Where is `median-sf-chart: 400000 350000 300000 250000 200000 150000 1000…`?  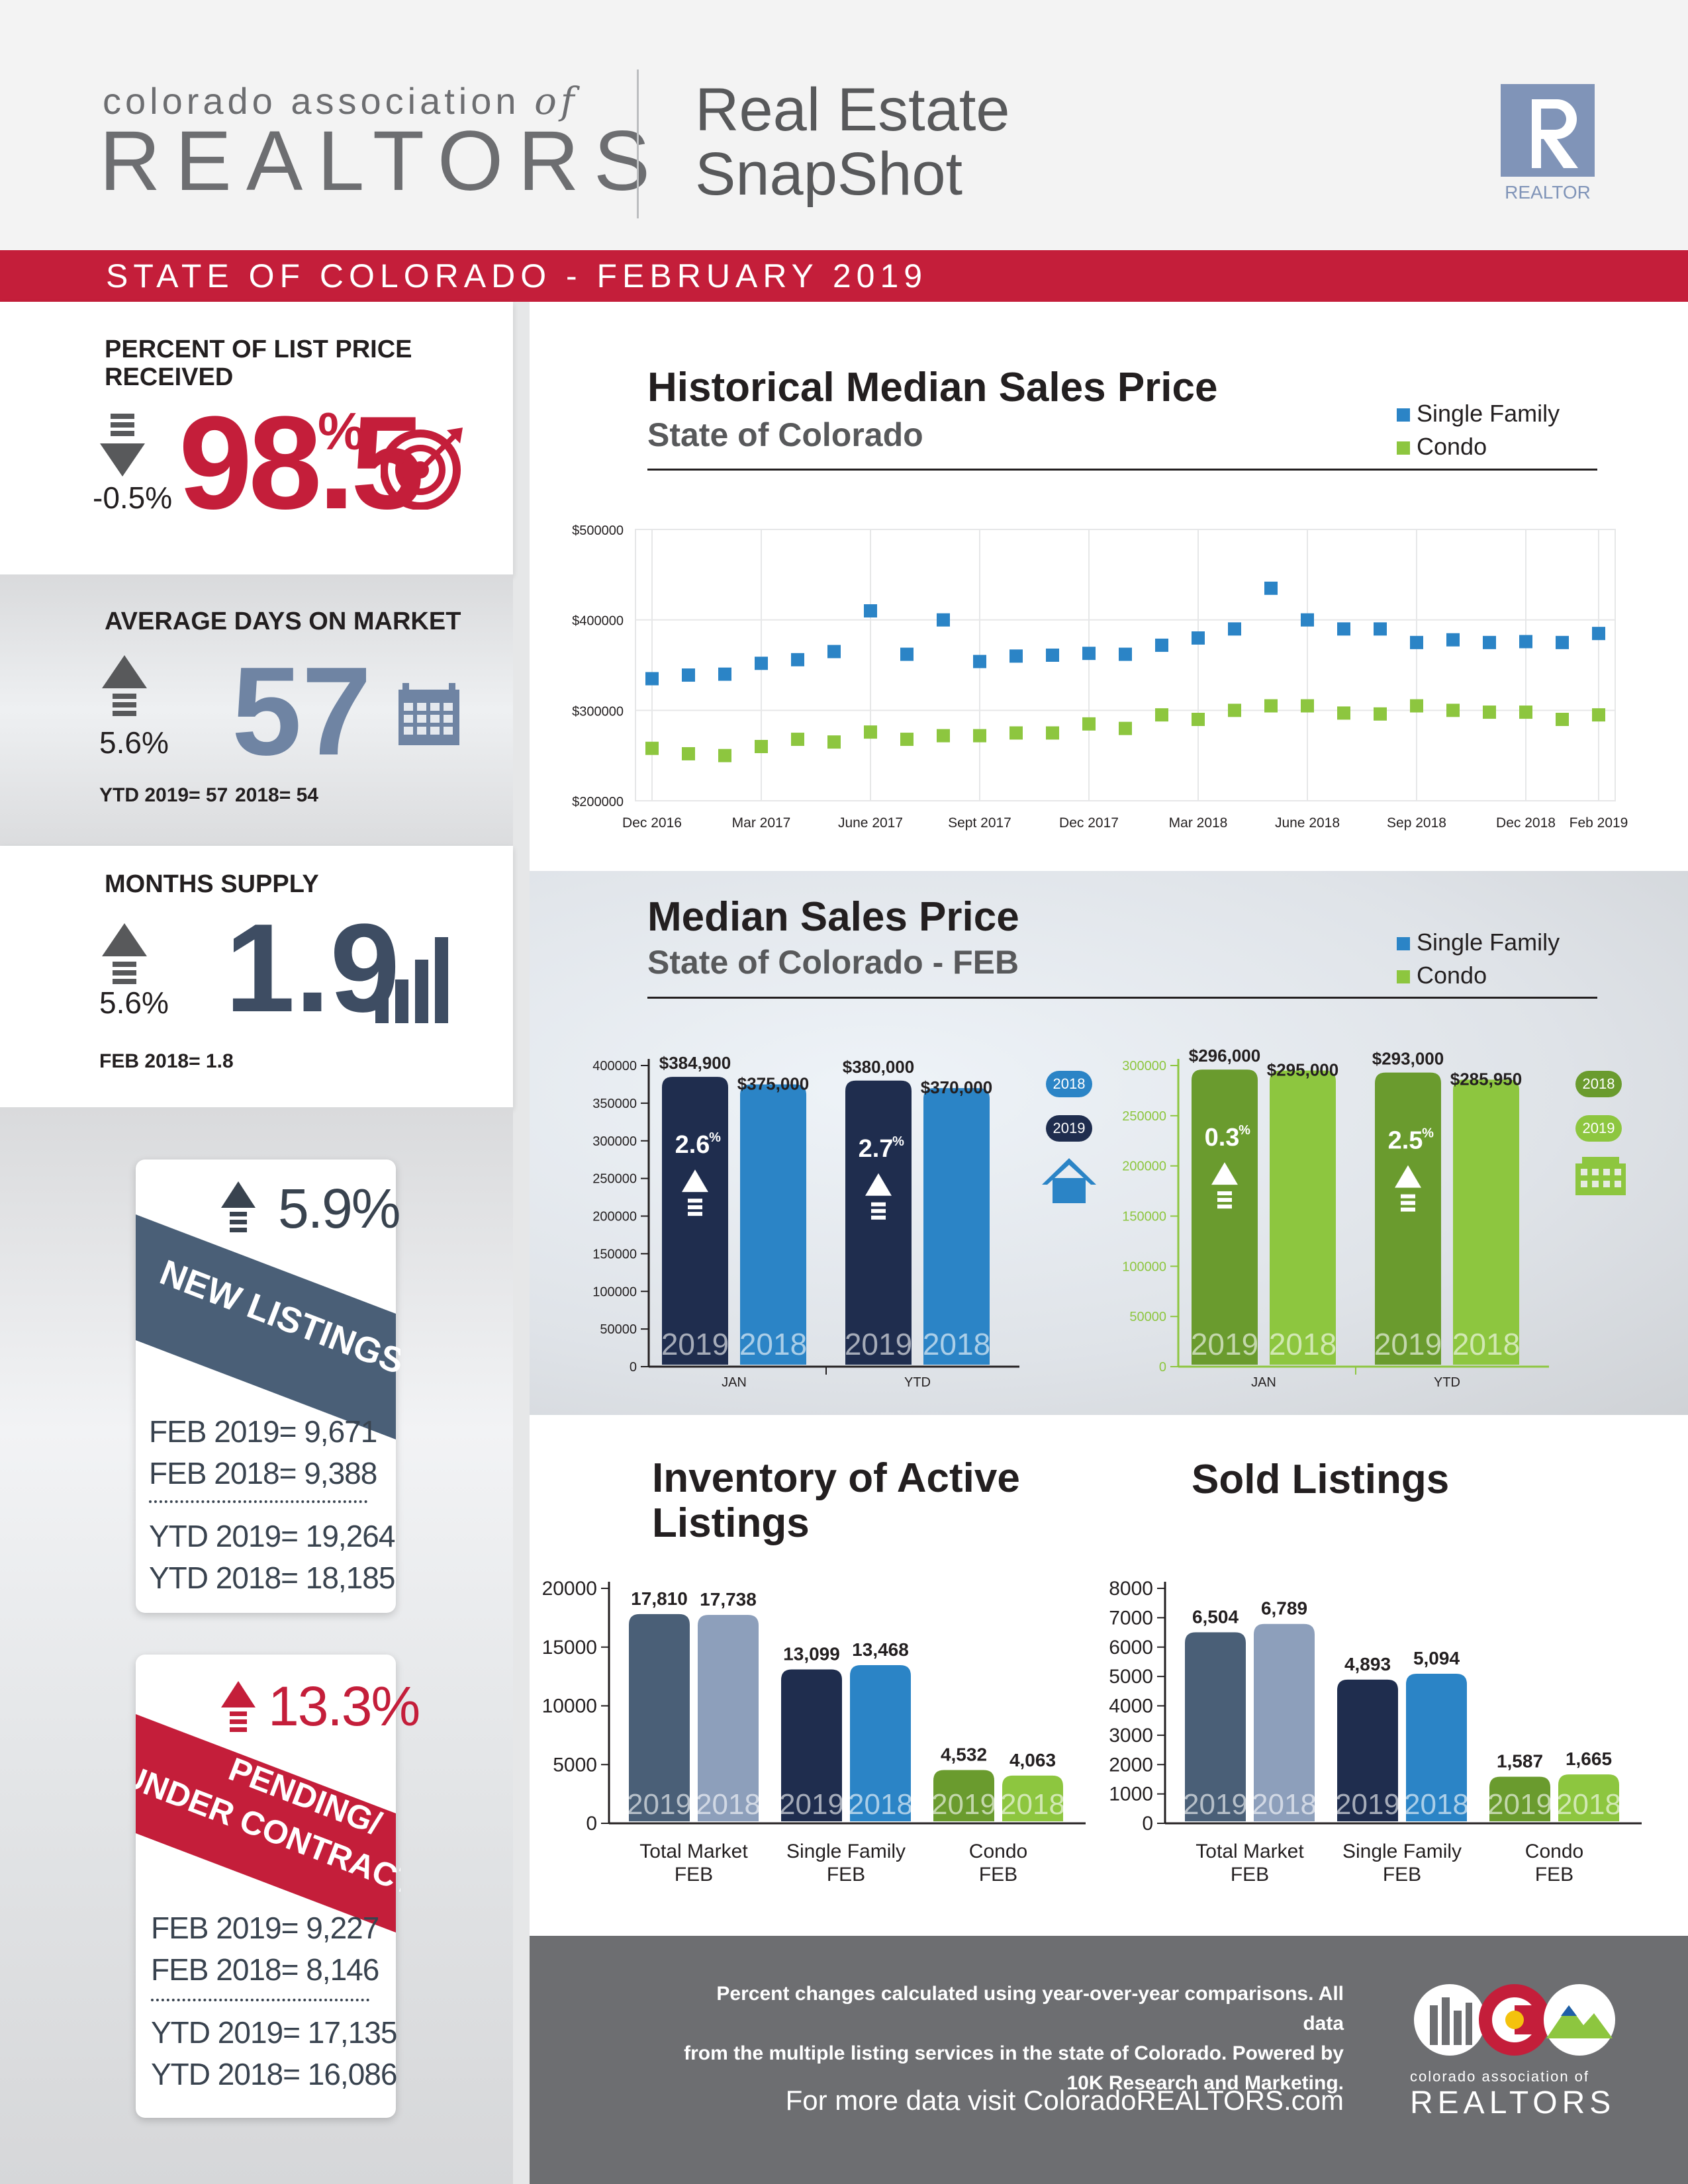
median-sf-chart: 400000 350000 300000 250000 200000 150000 1000… is located at coordinates (844, 1221).